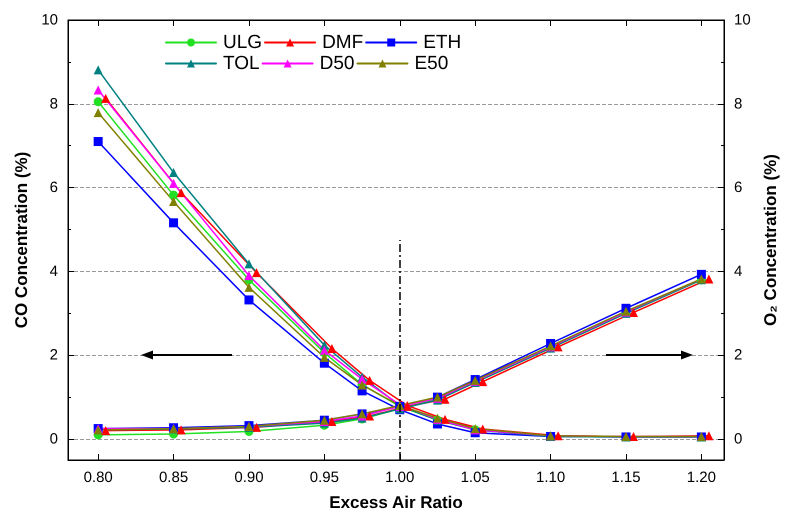 The image size is (787, 520). What do you see at coordinates (343, 42) in the screenshot?
I see `legend-label: DMF` at bounding box center [343, 42].